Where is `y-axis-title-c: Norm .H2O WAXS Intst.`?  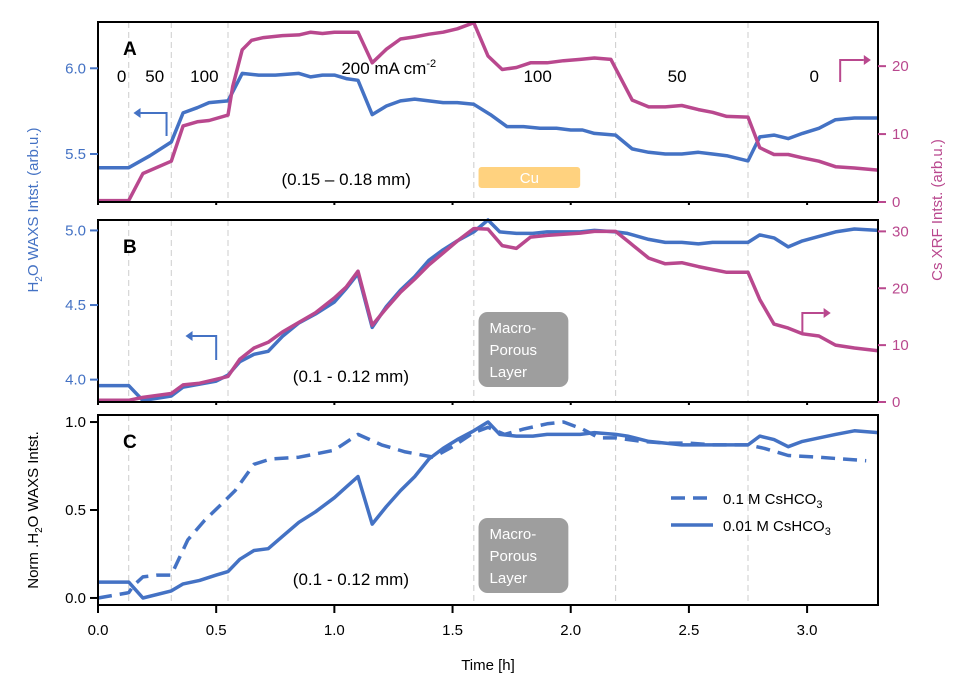
y-axis-title-c: Norm .H2O WAXS Intst. is located at coordinates (35, 510).